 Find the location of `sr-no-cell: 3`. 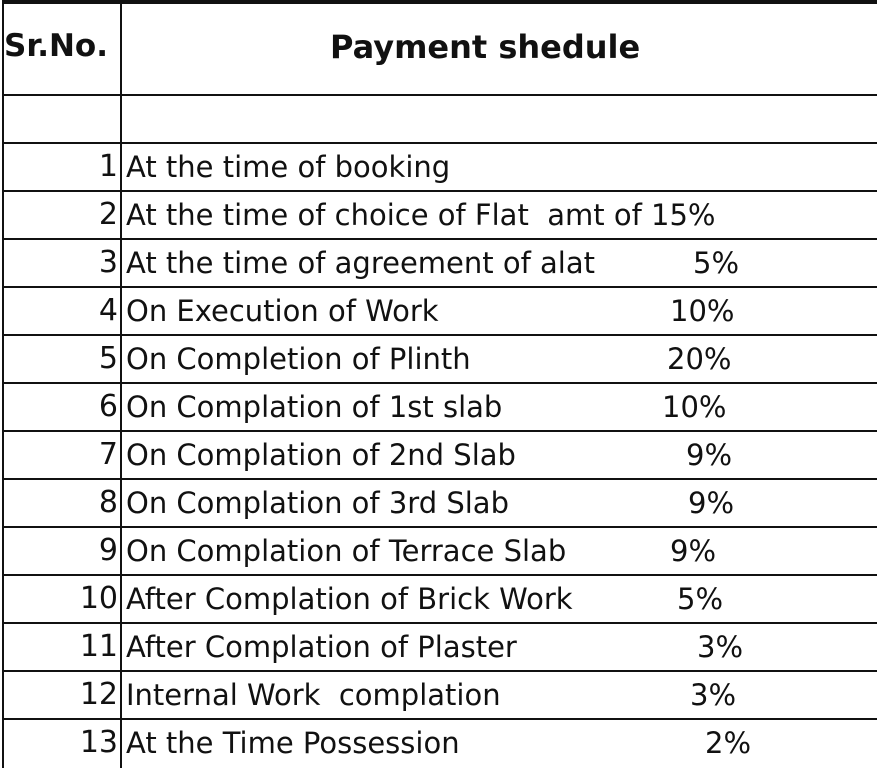

sr-no-cell: 3 is located at coordinates (108, 262).